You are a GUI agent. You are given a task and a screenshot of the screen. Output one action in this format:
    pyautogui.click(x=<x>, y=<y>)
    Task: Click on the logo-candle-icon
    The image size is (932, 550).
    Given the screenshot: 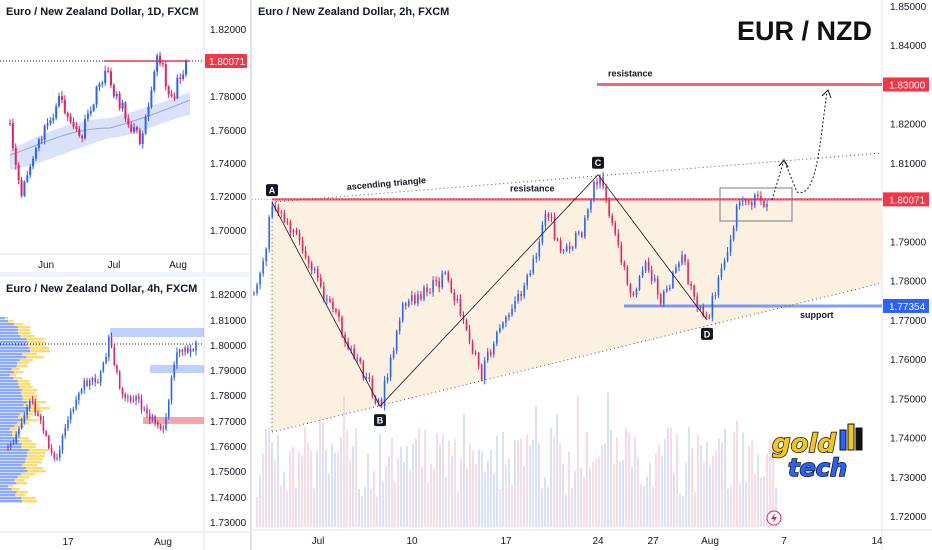 What is the action you would take?
    pyautogui.click(x=859, y=439)
    